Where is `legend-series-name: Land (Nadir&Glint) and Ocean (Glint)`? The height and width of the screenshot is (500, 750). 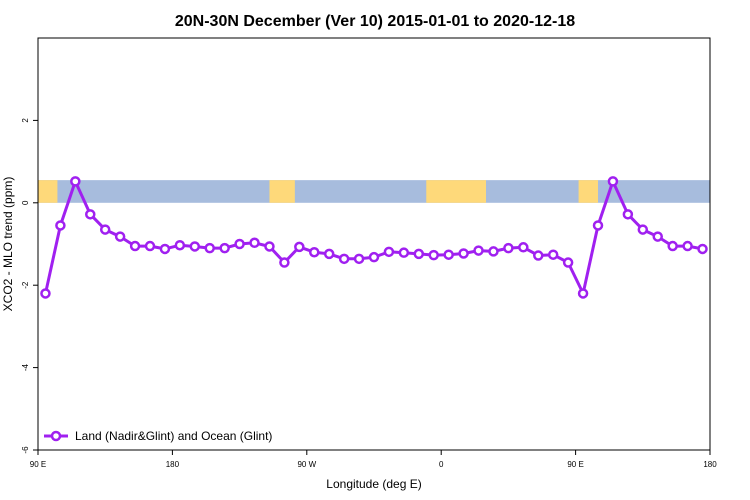 legend-series-name: Land (Nadir&Glint) and Ocean (Glint) is located at coordinates (173, 436).